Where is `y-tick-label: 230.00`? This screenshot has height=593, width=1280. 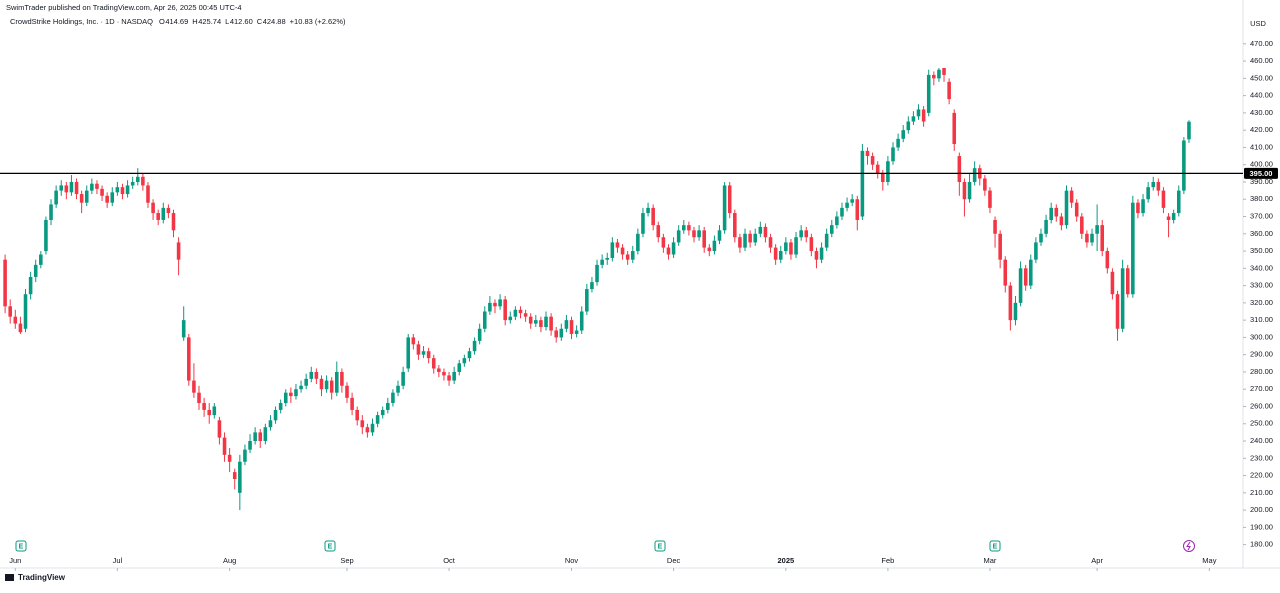
y-tick-label: 230.00 is located at coordinates (1261, 457).